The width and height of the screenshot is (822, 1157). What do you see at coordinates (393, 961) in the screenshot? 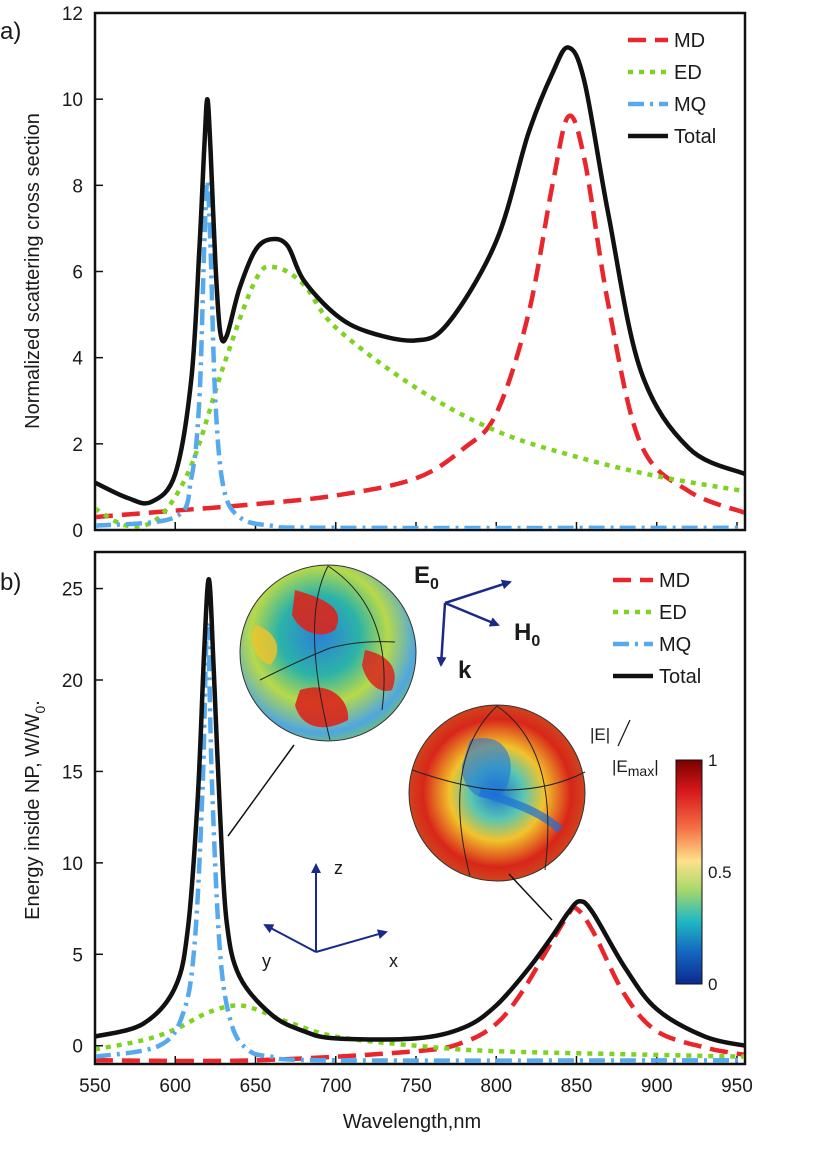
I see `x-axis-letter: x` at bounding box center [393, 961].